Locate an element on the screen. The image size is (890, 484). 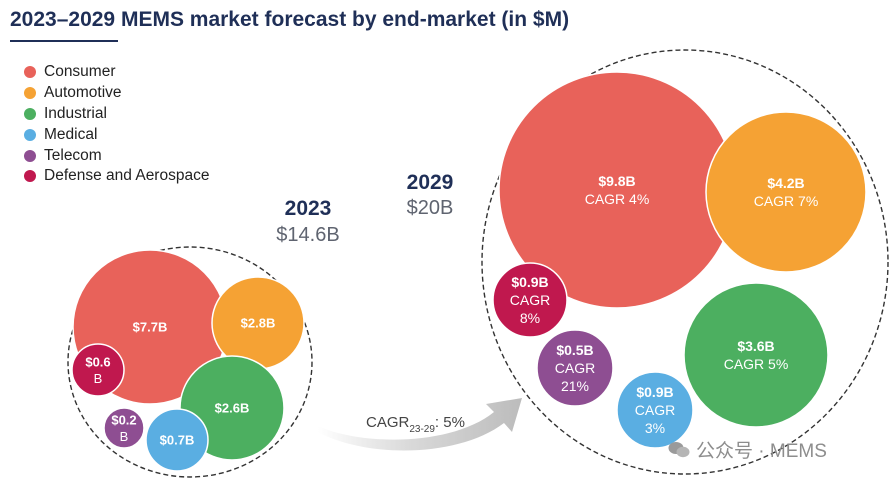
bubble-label-line: $0.7B is located at coordinates (177, 440).